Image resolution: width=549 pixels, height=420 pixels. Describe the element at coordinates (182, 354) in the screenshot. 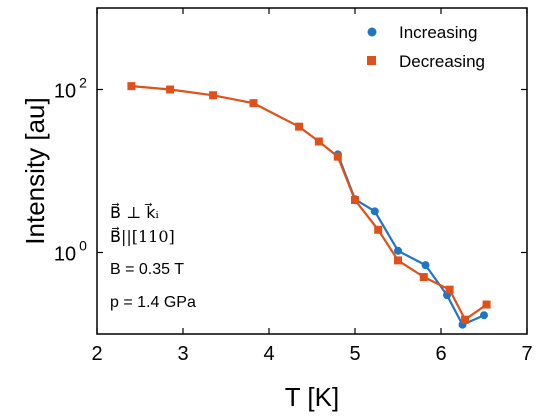

I see `x-tick-label: 3` at that location.